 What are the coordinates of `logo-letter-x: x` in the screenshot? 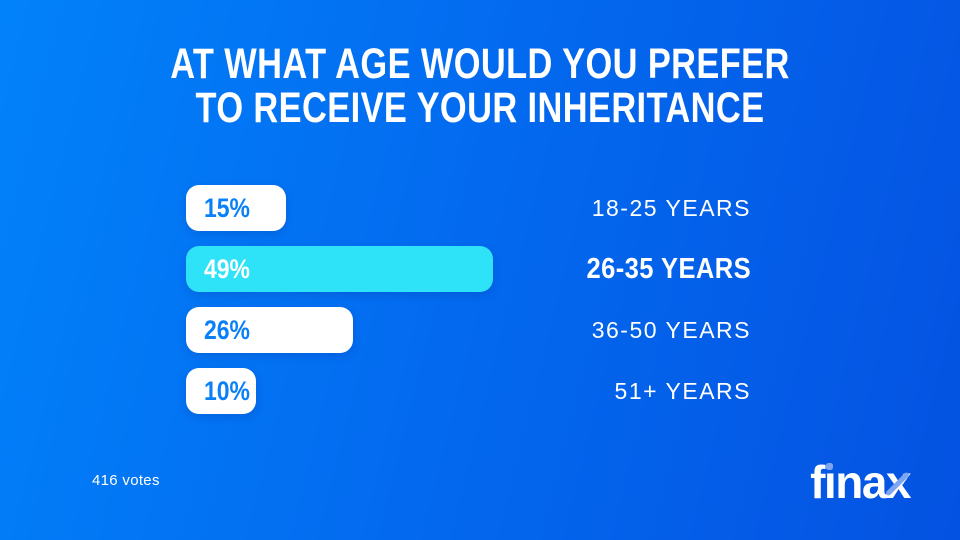 It's located at (898, 482).